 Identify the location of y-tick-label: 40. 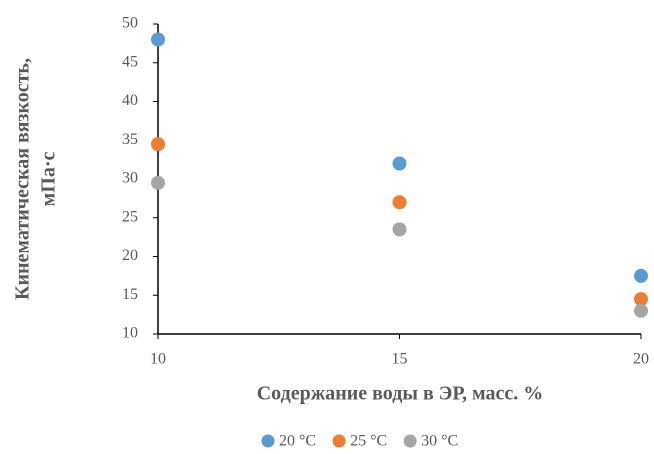
(130, 100).